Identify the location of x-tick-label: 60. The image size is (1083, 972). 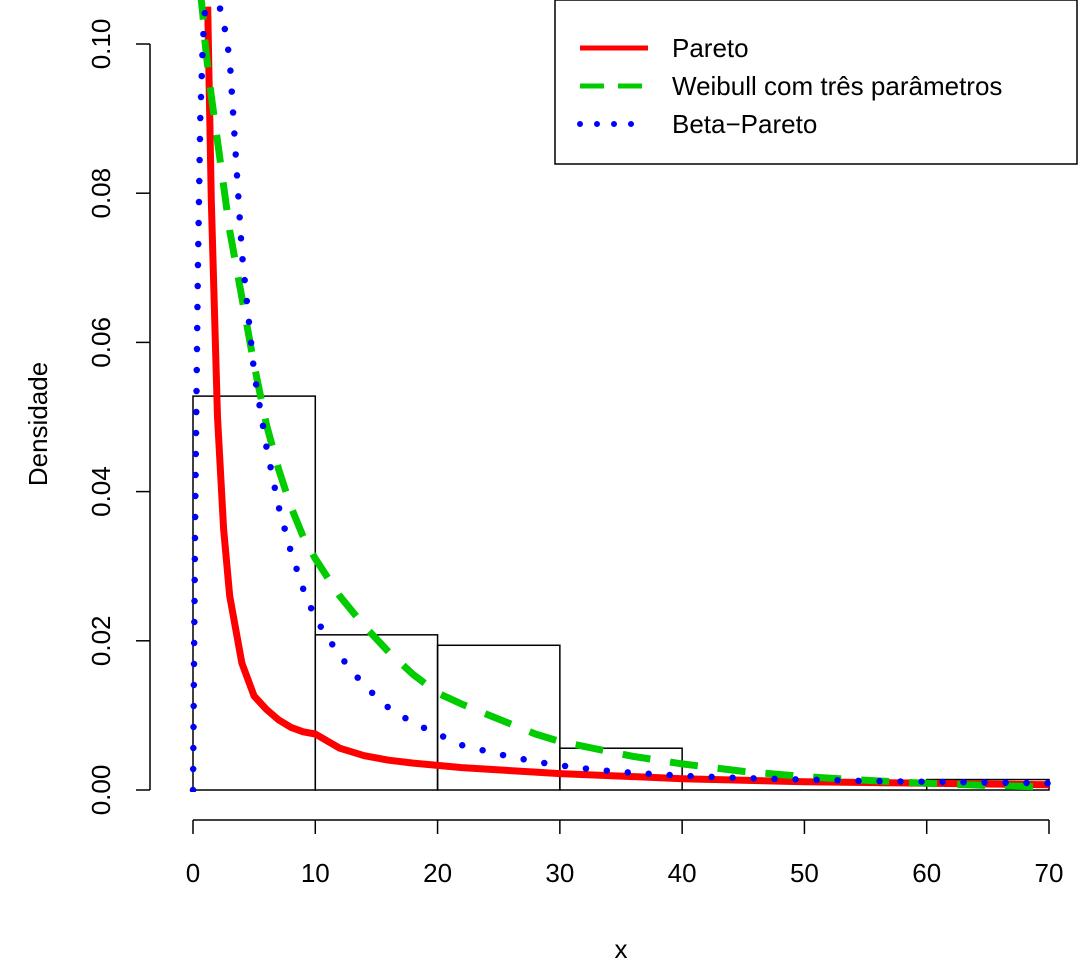
(926, 873).